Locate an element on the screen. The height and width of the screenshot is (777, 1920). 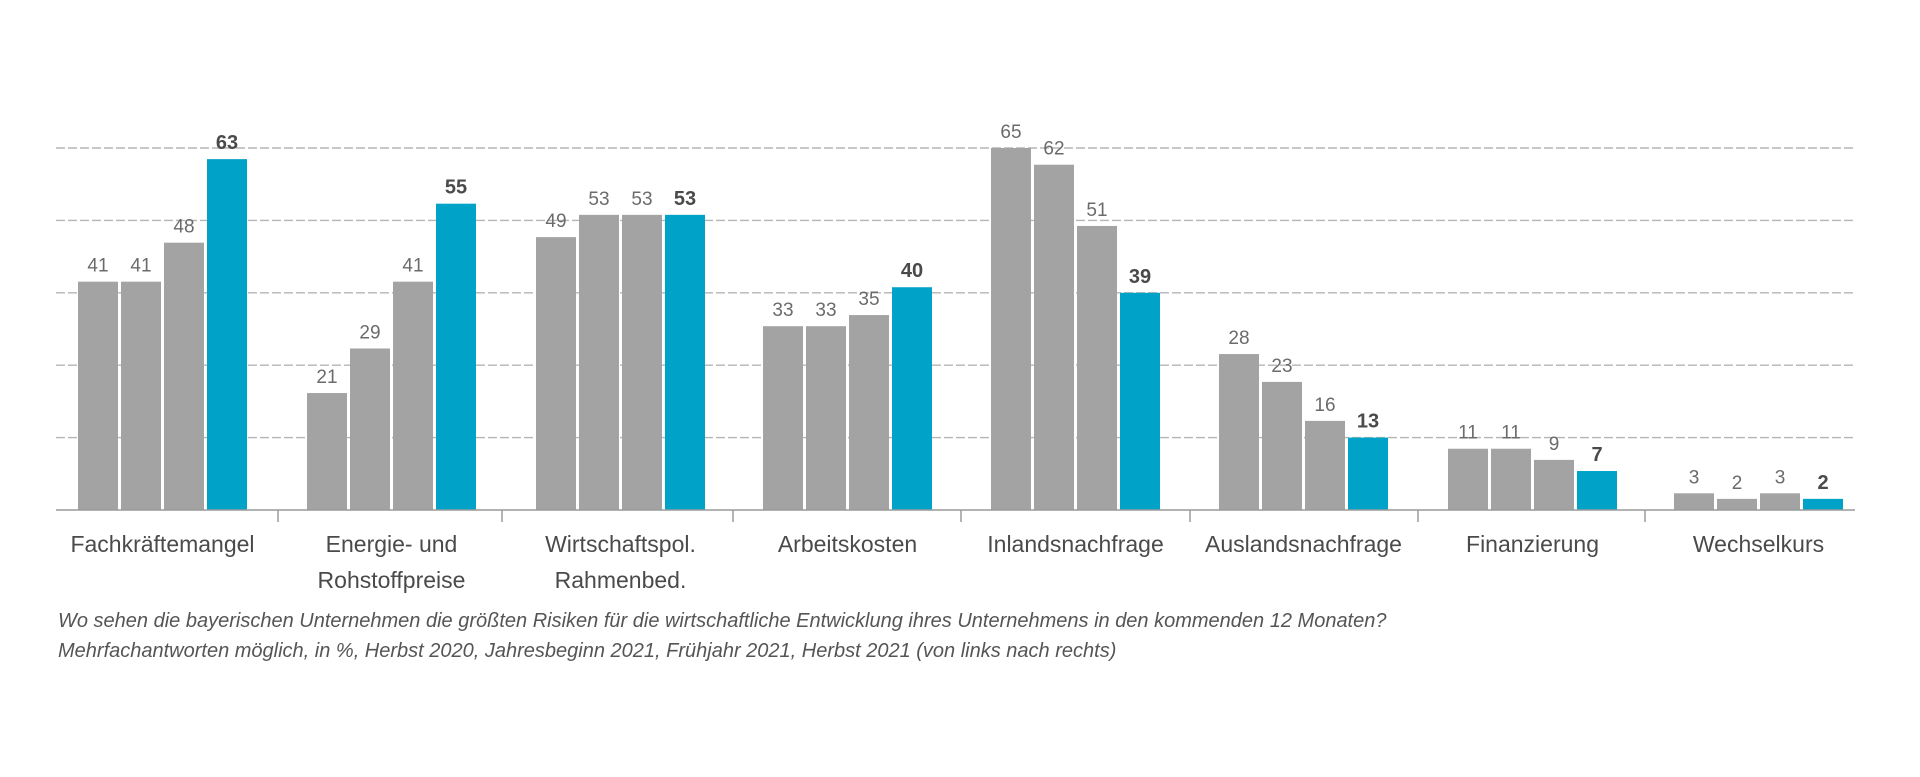
category-label-3-line-2: Rahmenbed. is located at coordinates (621, 580).